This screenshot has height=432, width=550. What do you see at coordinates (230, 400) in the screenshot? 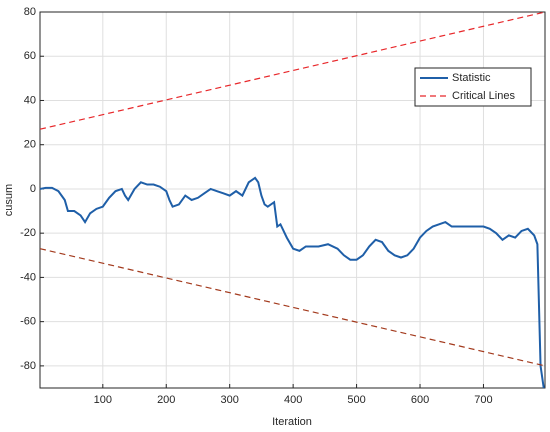
I see `x-tick-label: 300` at bounding box center [230, 400].